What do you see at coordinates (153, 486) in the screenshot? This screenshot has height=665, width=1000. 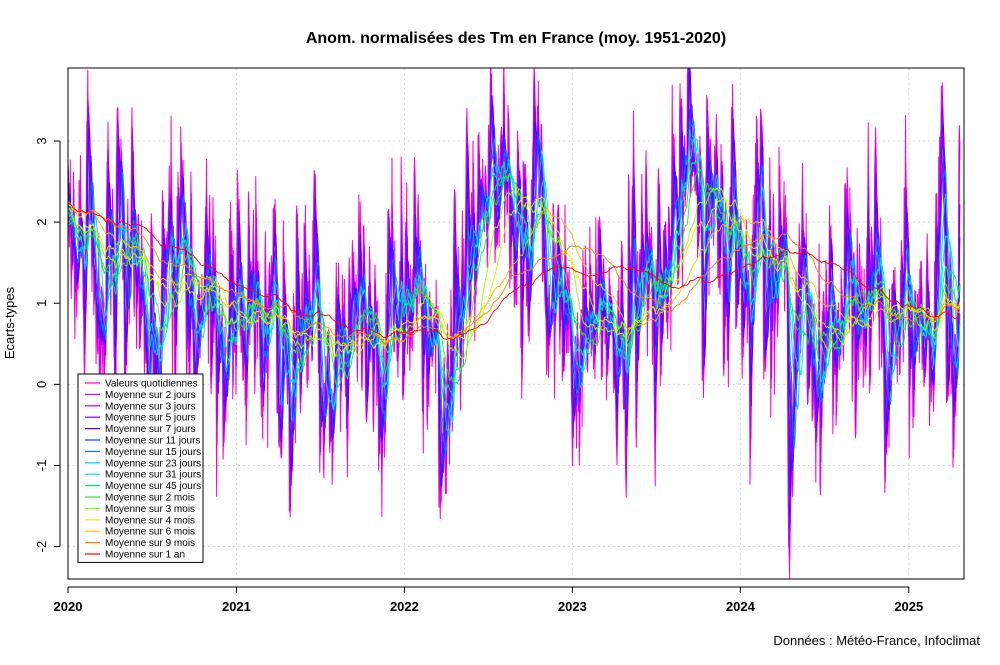 I see `legend-entry: Moyenne sur 45 jours` at bounding box center [153, 486].